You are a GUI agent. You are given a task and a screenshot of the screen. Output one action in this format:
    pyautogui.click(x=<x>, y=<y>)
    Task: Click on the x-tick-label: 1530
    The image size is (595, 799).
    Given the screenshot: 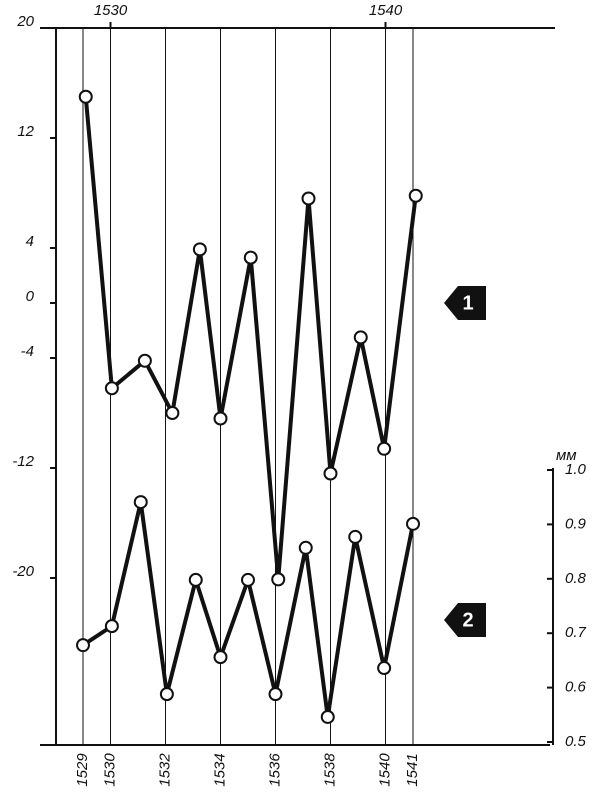 What is the action you would take?
    pyautogui.click(x=109, y=770)
    